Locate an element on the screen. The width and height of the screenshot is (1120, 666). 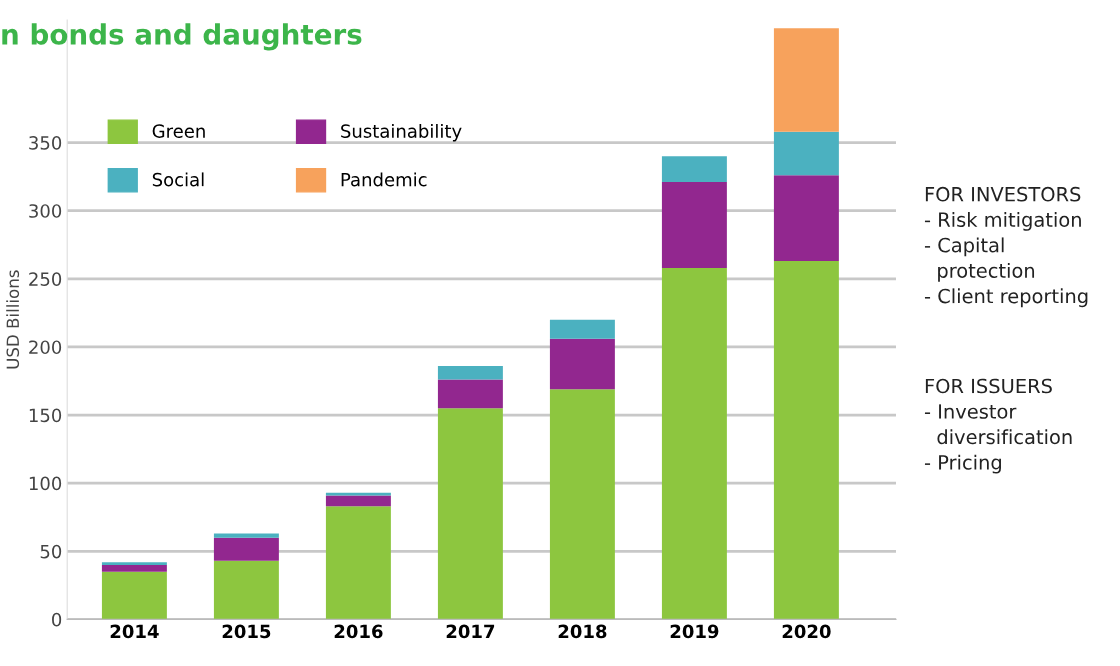
y-tick-label: 200 is located at coordinates (45, 347).